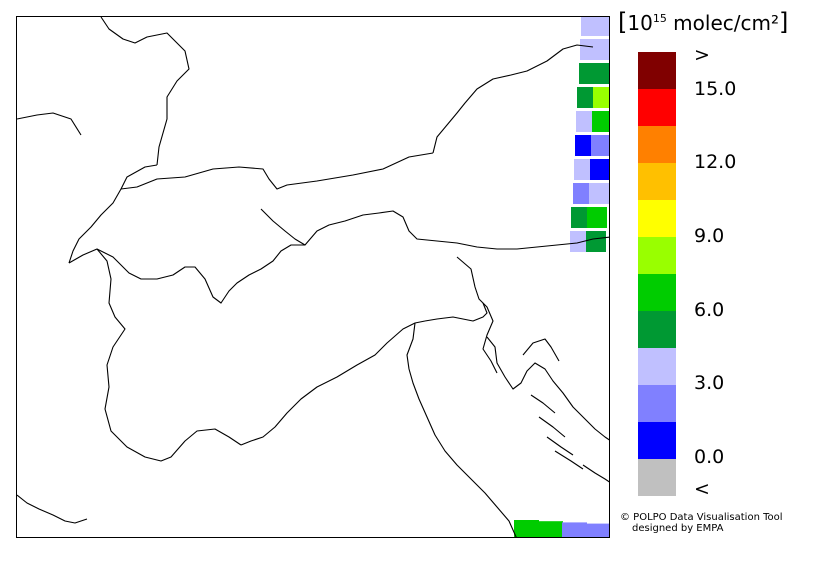  Describe the element at coordinates (434, 229) in the screenshot. I see `border-austria-italy` at that location.